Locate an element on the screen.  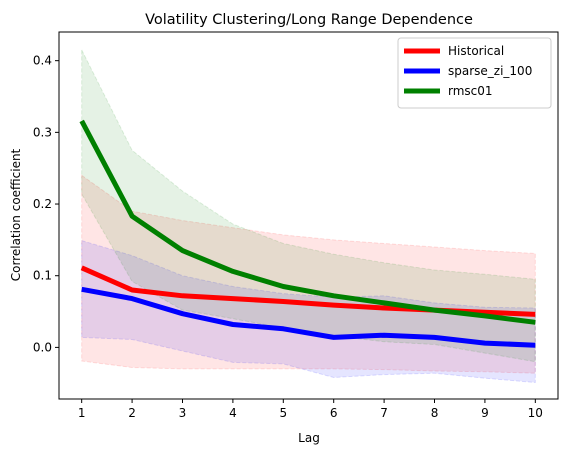
x-axis-ticks: 1 2 3 4 5 6 7 8 9 10 is located at coordinates (310, 409).